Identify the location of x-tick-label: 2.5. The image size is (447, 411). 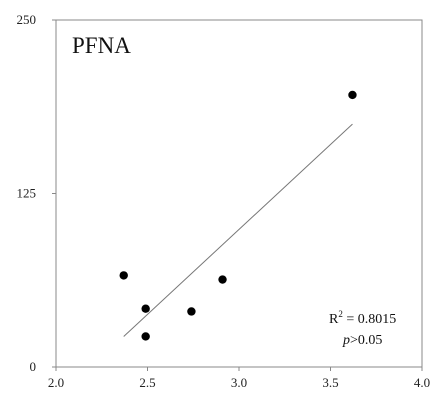
(147, 382).